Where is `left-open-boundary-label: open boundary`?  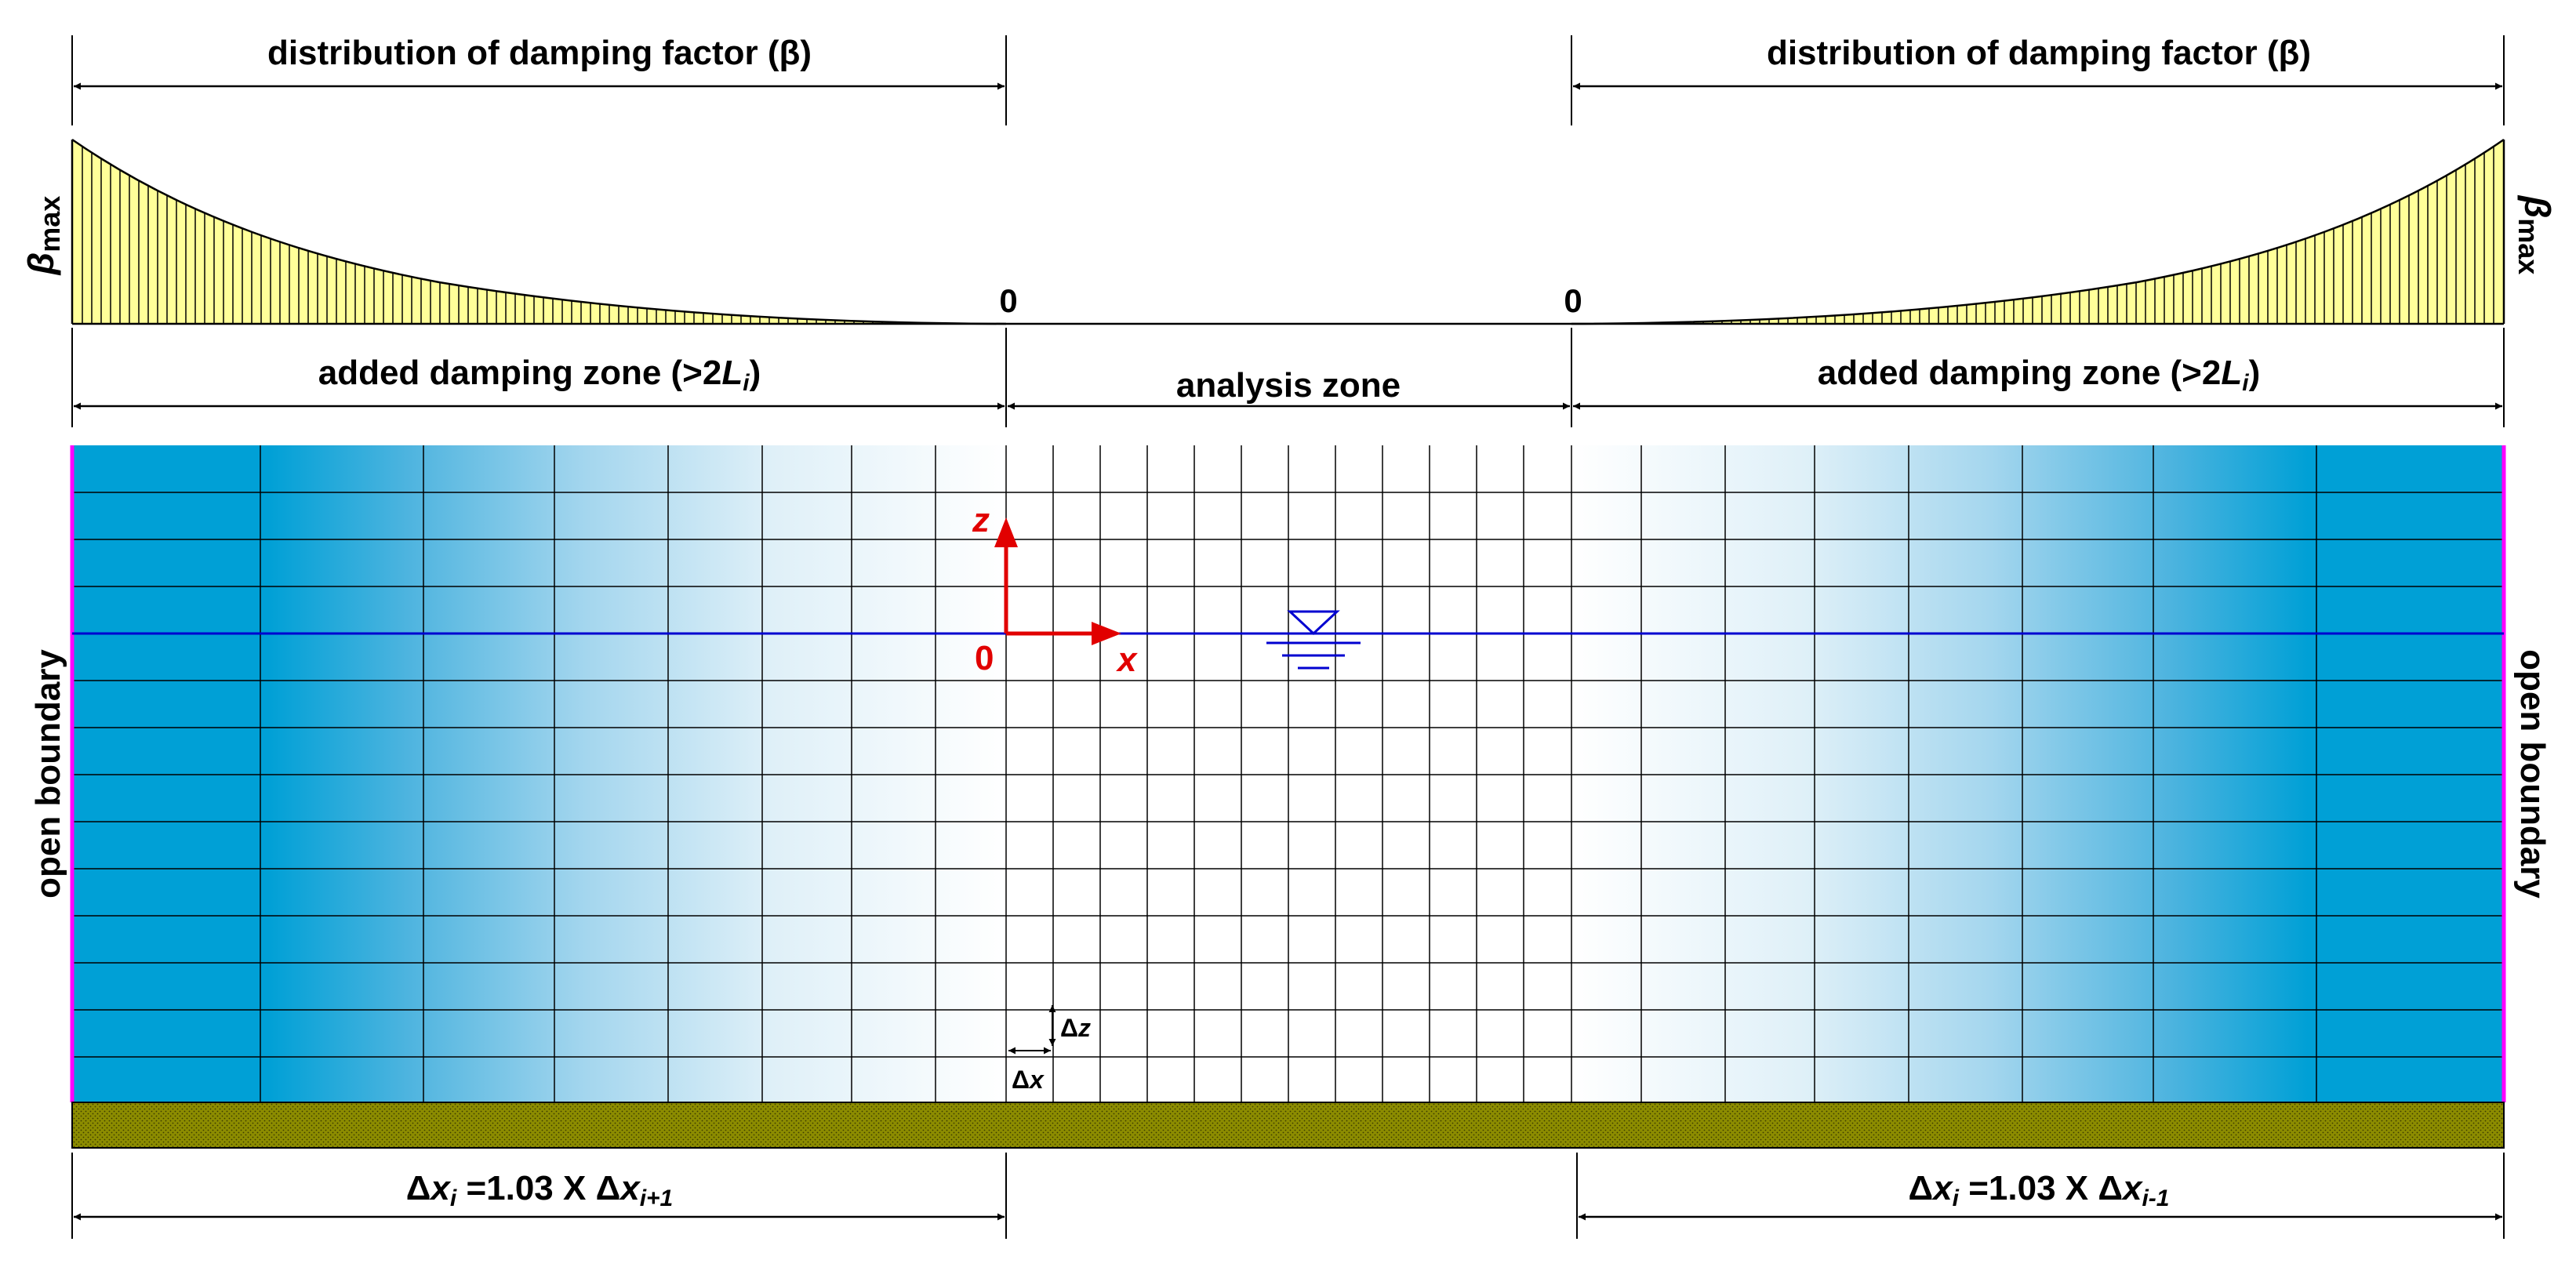 left-open-boundary-label: open boundary is located at coordinates (48, 774).